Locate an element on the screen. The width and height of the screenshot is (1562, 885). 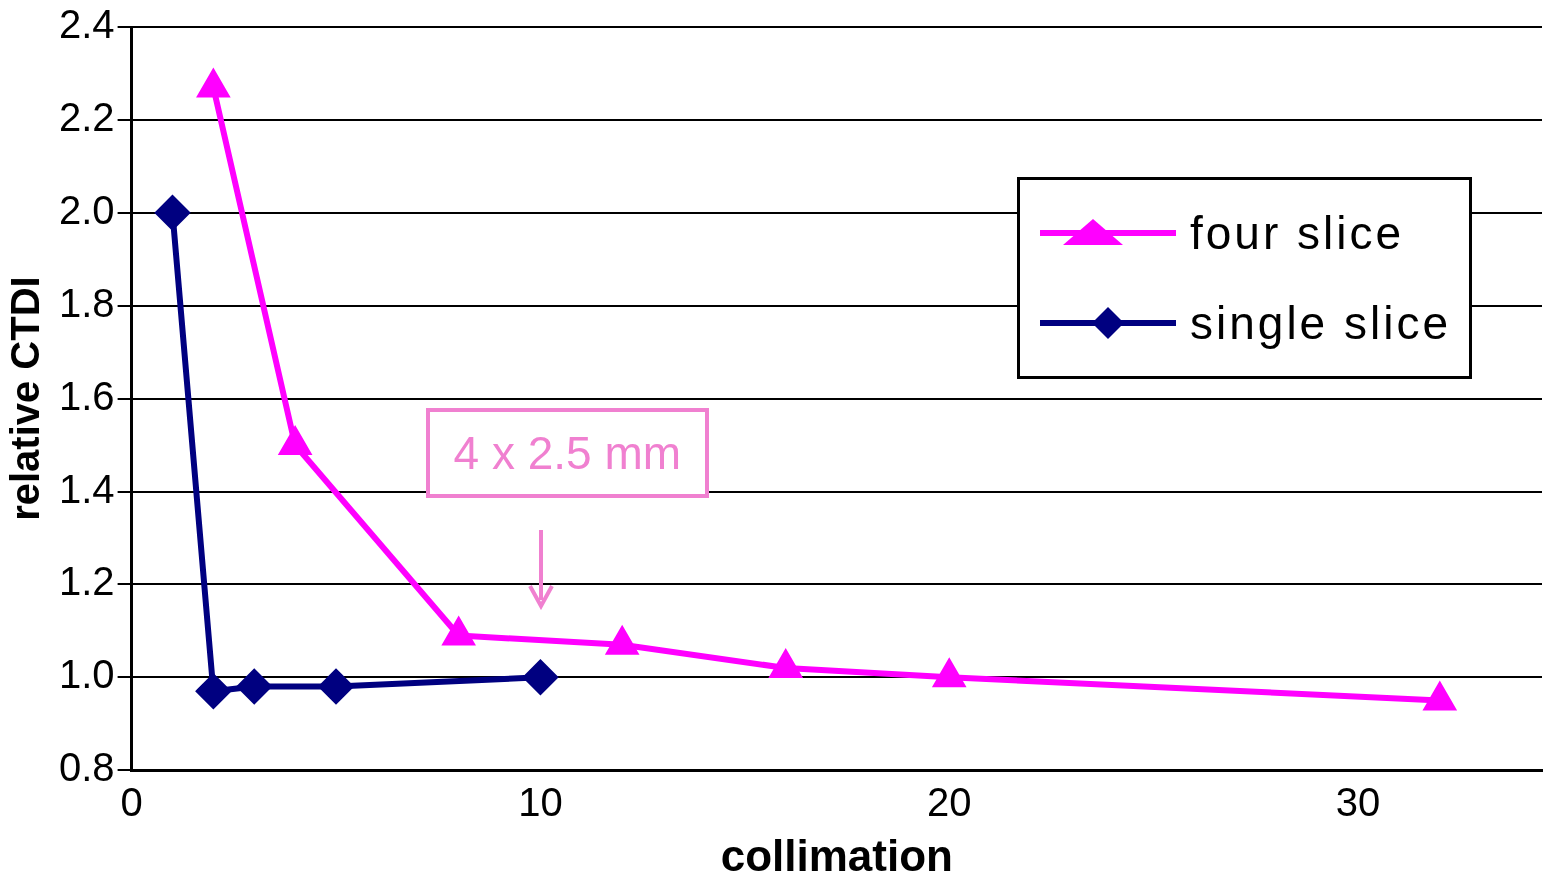
annotation: 4 x 2.5 mm is located at coordinates (567, 453).